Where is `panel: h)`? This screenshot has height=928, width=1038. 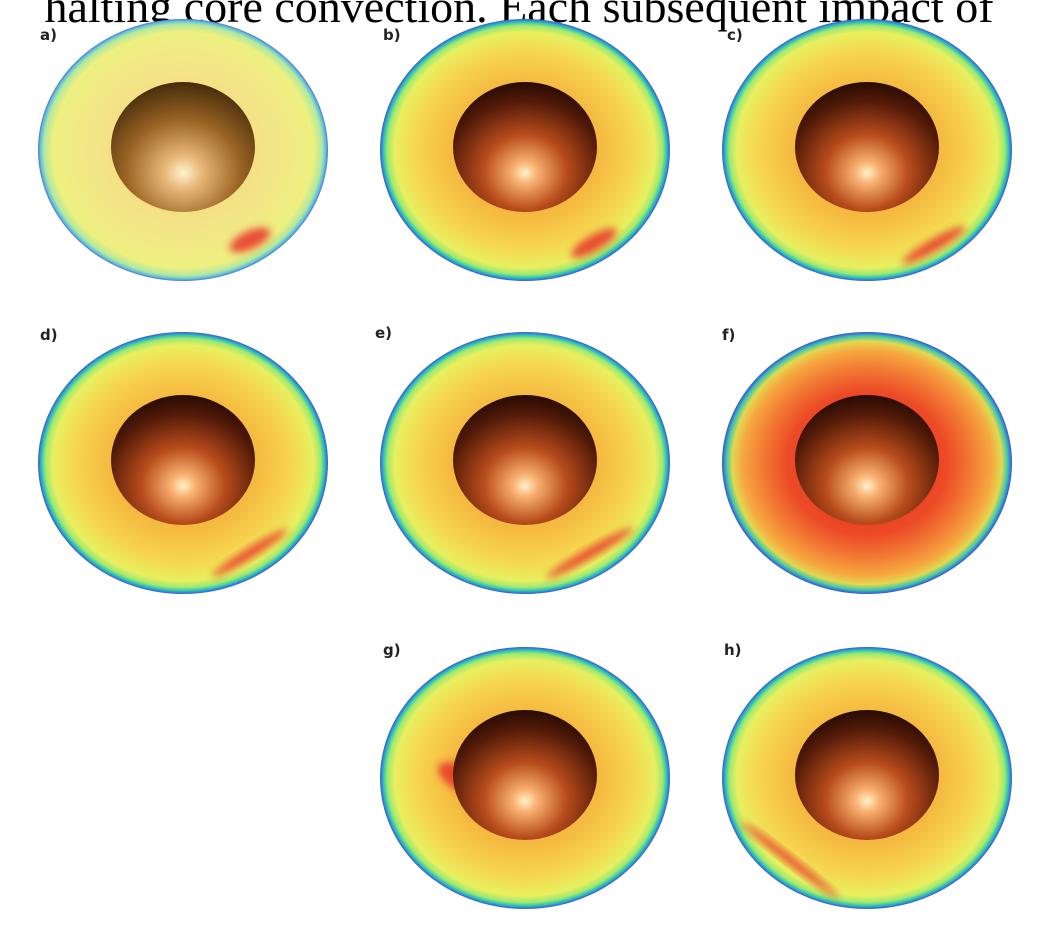
panel: h) is located at coordinates (867, 775).